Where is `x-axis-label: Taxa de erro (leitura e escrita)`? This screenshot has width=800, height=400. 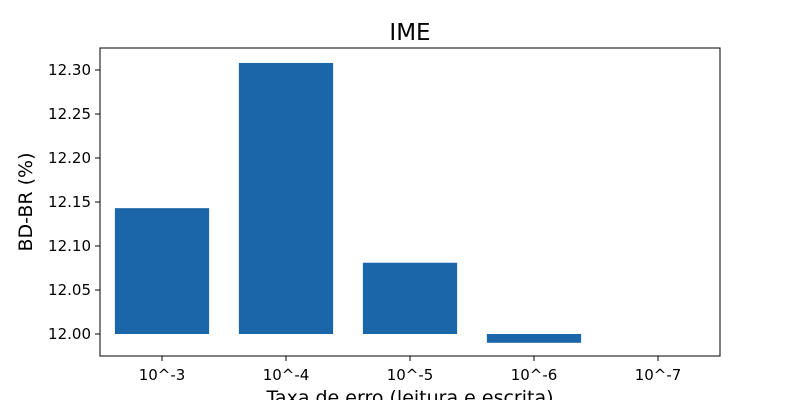
x-axis-label: Taxa de erro (leitura e escrita) is located at coordinates (409, 393).